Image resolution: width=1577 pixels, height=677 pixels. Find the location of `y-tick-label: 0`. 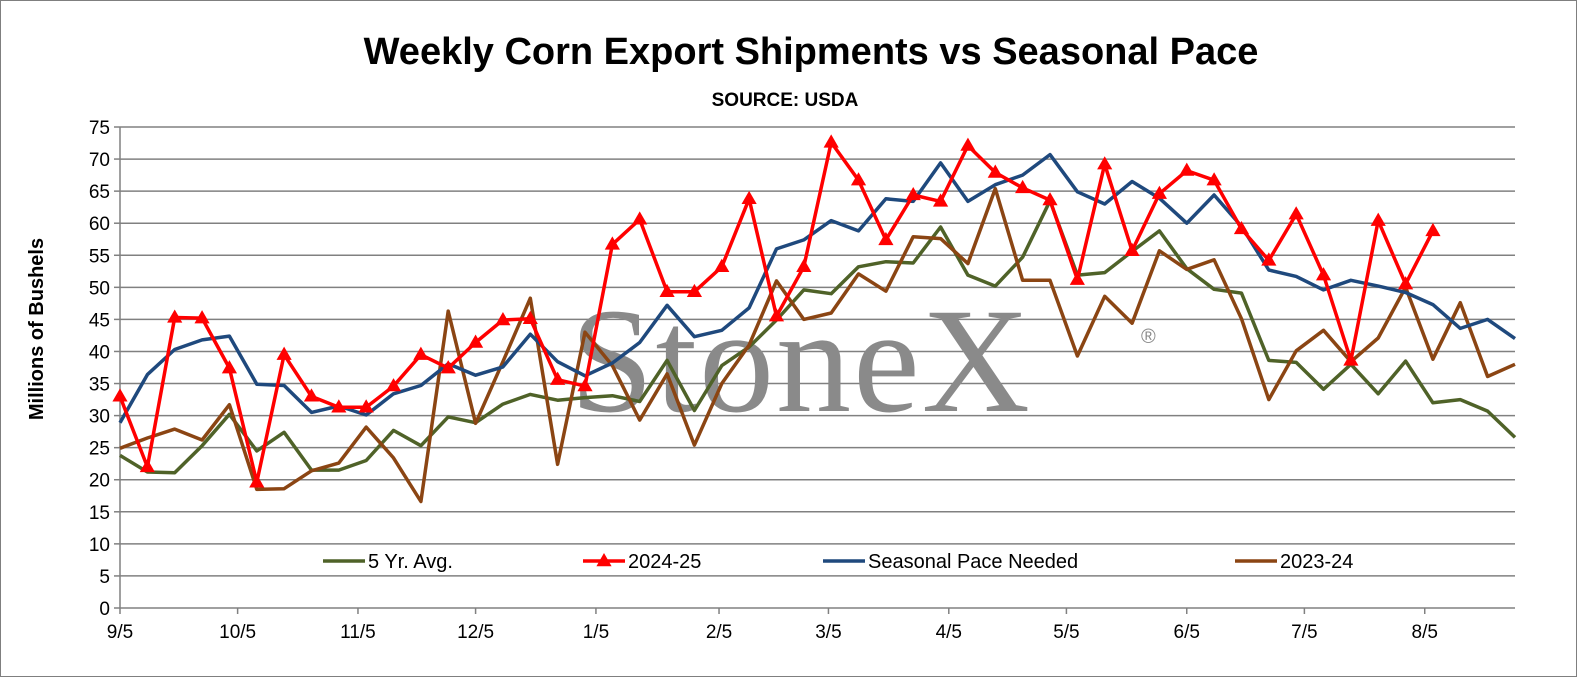

y-tick-label: 0 is located at coordinates (104, 609).